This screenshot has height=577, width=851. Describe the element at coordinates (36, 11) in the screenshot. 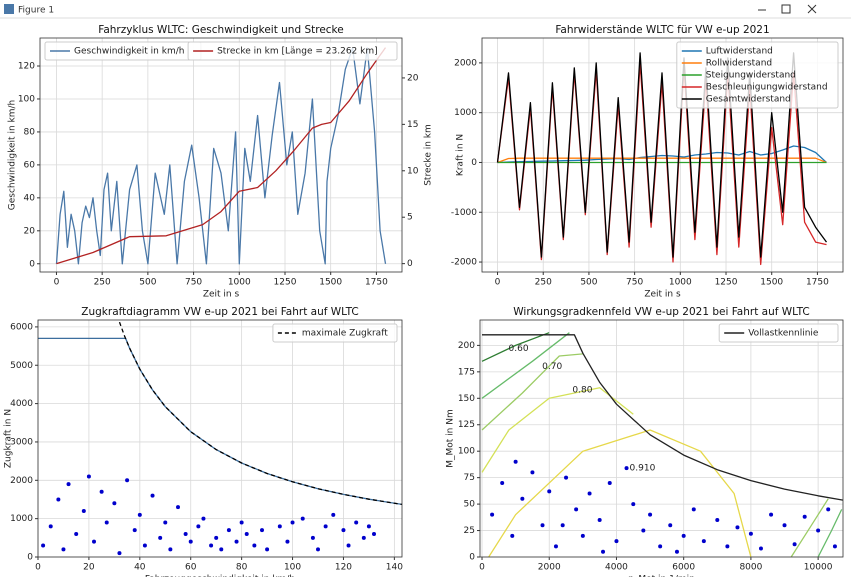

I see `window-title: Figure 1` at that location.